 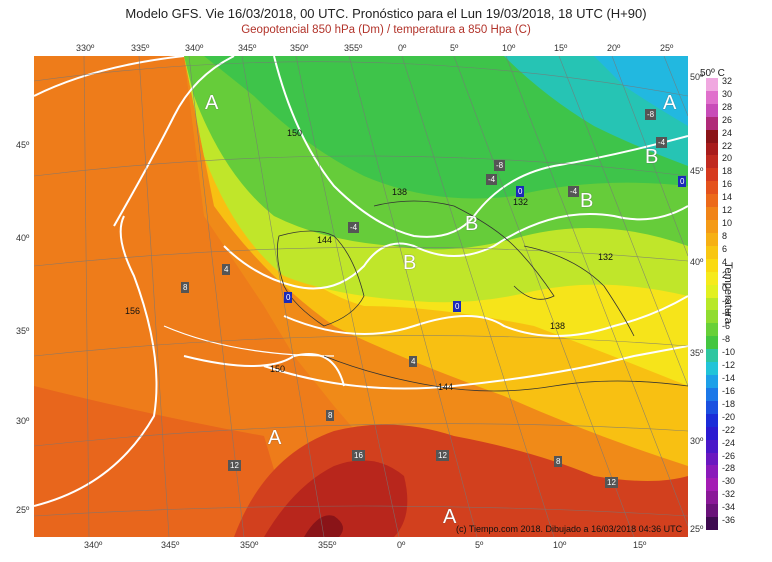 What do you see at coordinates (726, 339) in the screenshot?
I see `legend-value: -8` at bounding box center [726, 339].